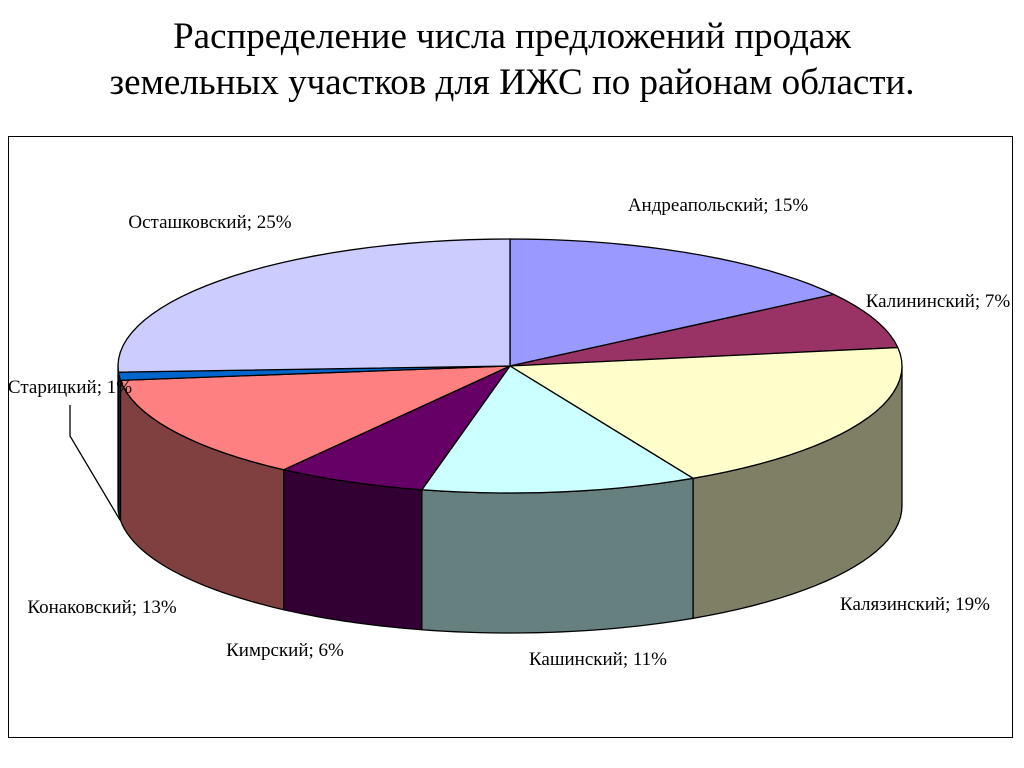 The image size is (1024, 768). What do you see at coordinates (285, 650) in the screenshot?
I see `slice-label-5: Кимрский; 6%` at bounding box center [285, 650].